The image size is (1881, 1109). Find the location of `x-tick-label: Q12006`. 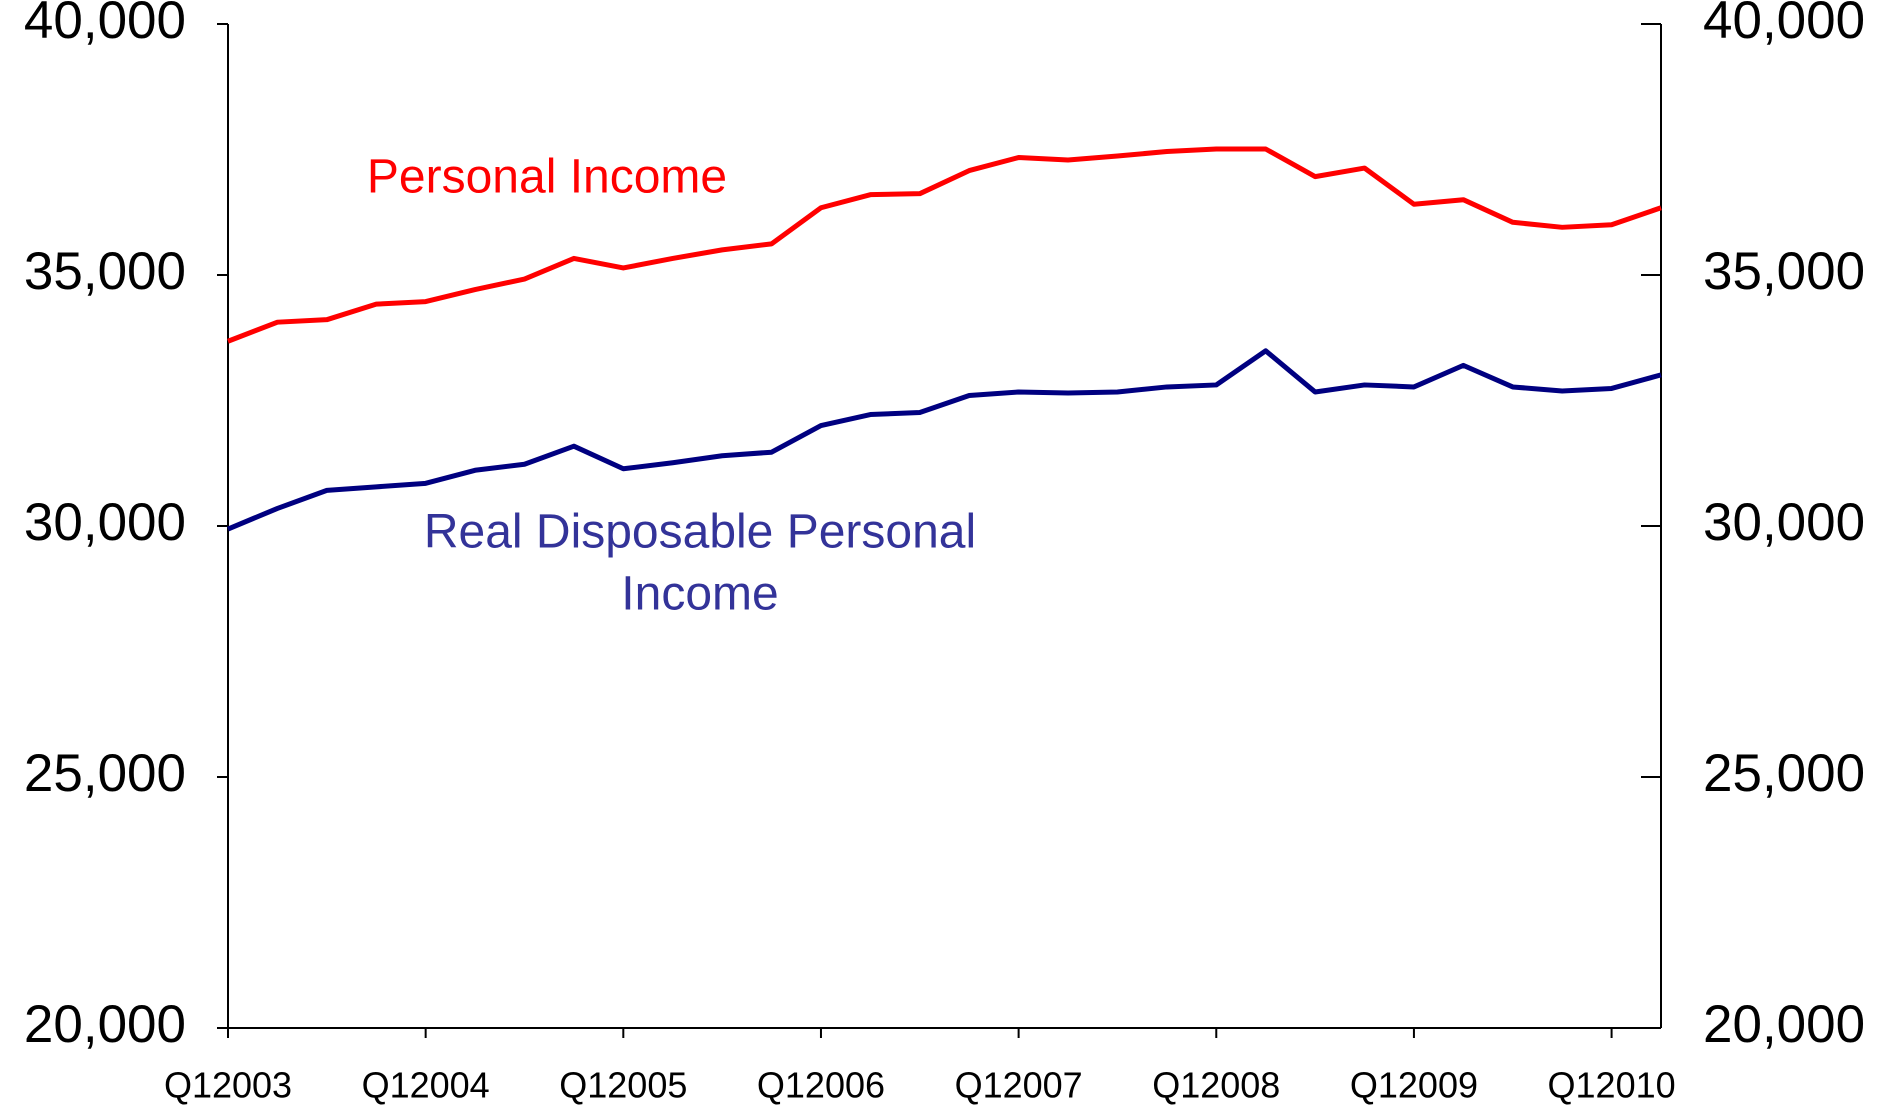

x-tick-label: Q12006 is located at coordinates (821, 1085).